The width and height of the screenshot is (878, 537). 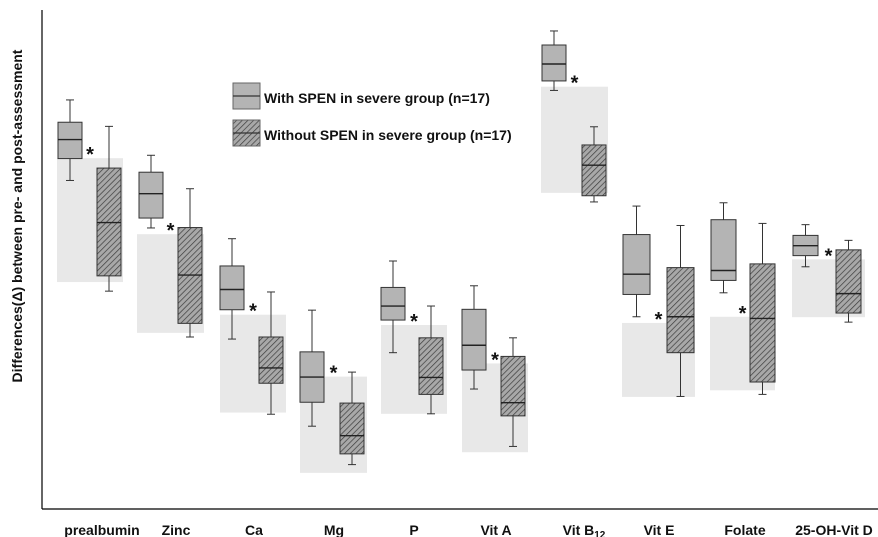 I want to click on x-tick-label: Zinc, so click(x=176, y=529).